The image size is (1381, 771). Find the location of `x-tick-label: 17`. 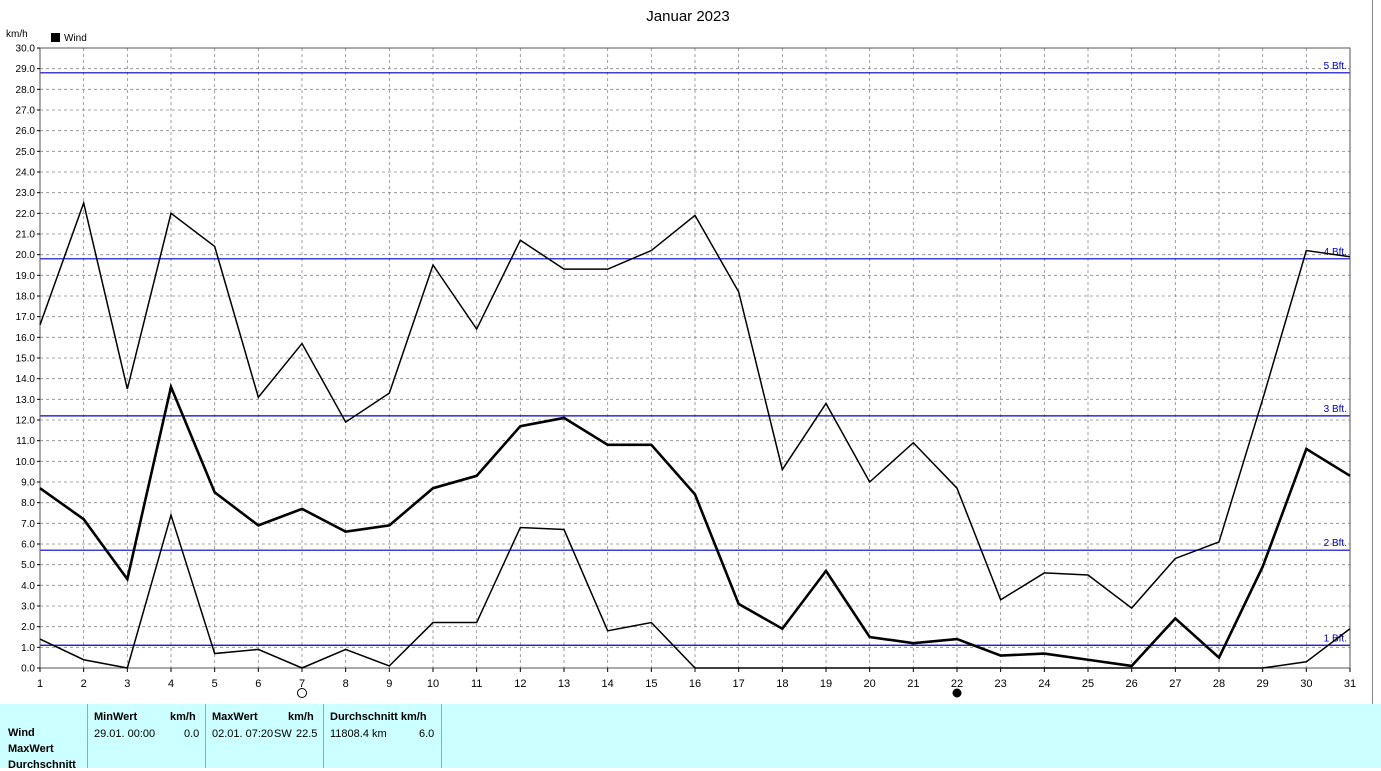

x-tick-label: 17 is located at coordinates (739, 684).